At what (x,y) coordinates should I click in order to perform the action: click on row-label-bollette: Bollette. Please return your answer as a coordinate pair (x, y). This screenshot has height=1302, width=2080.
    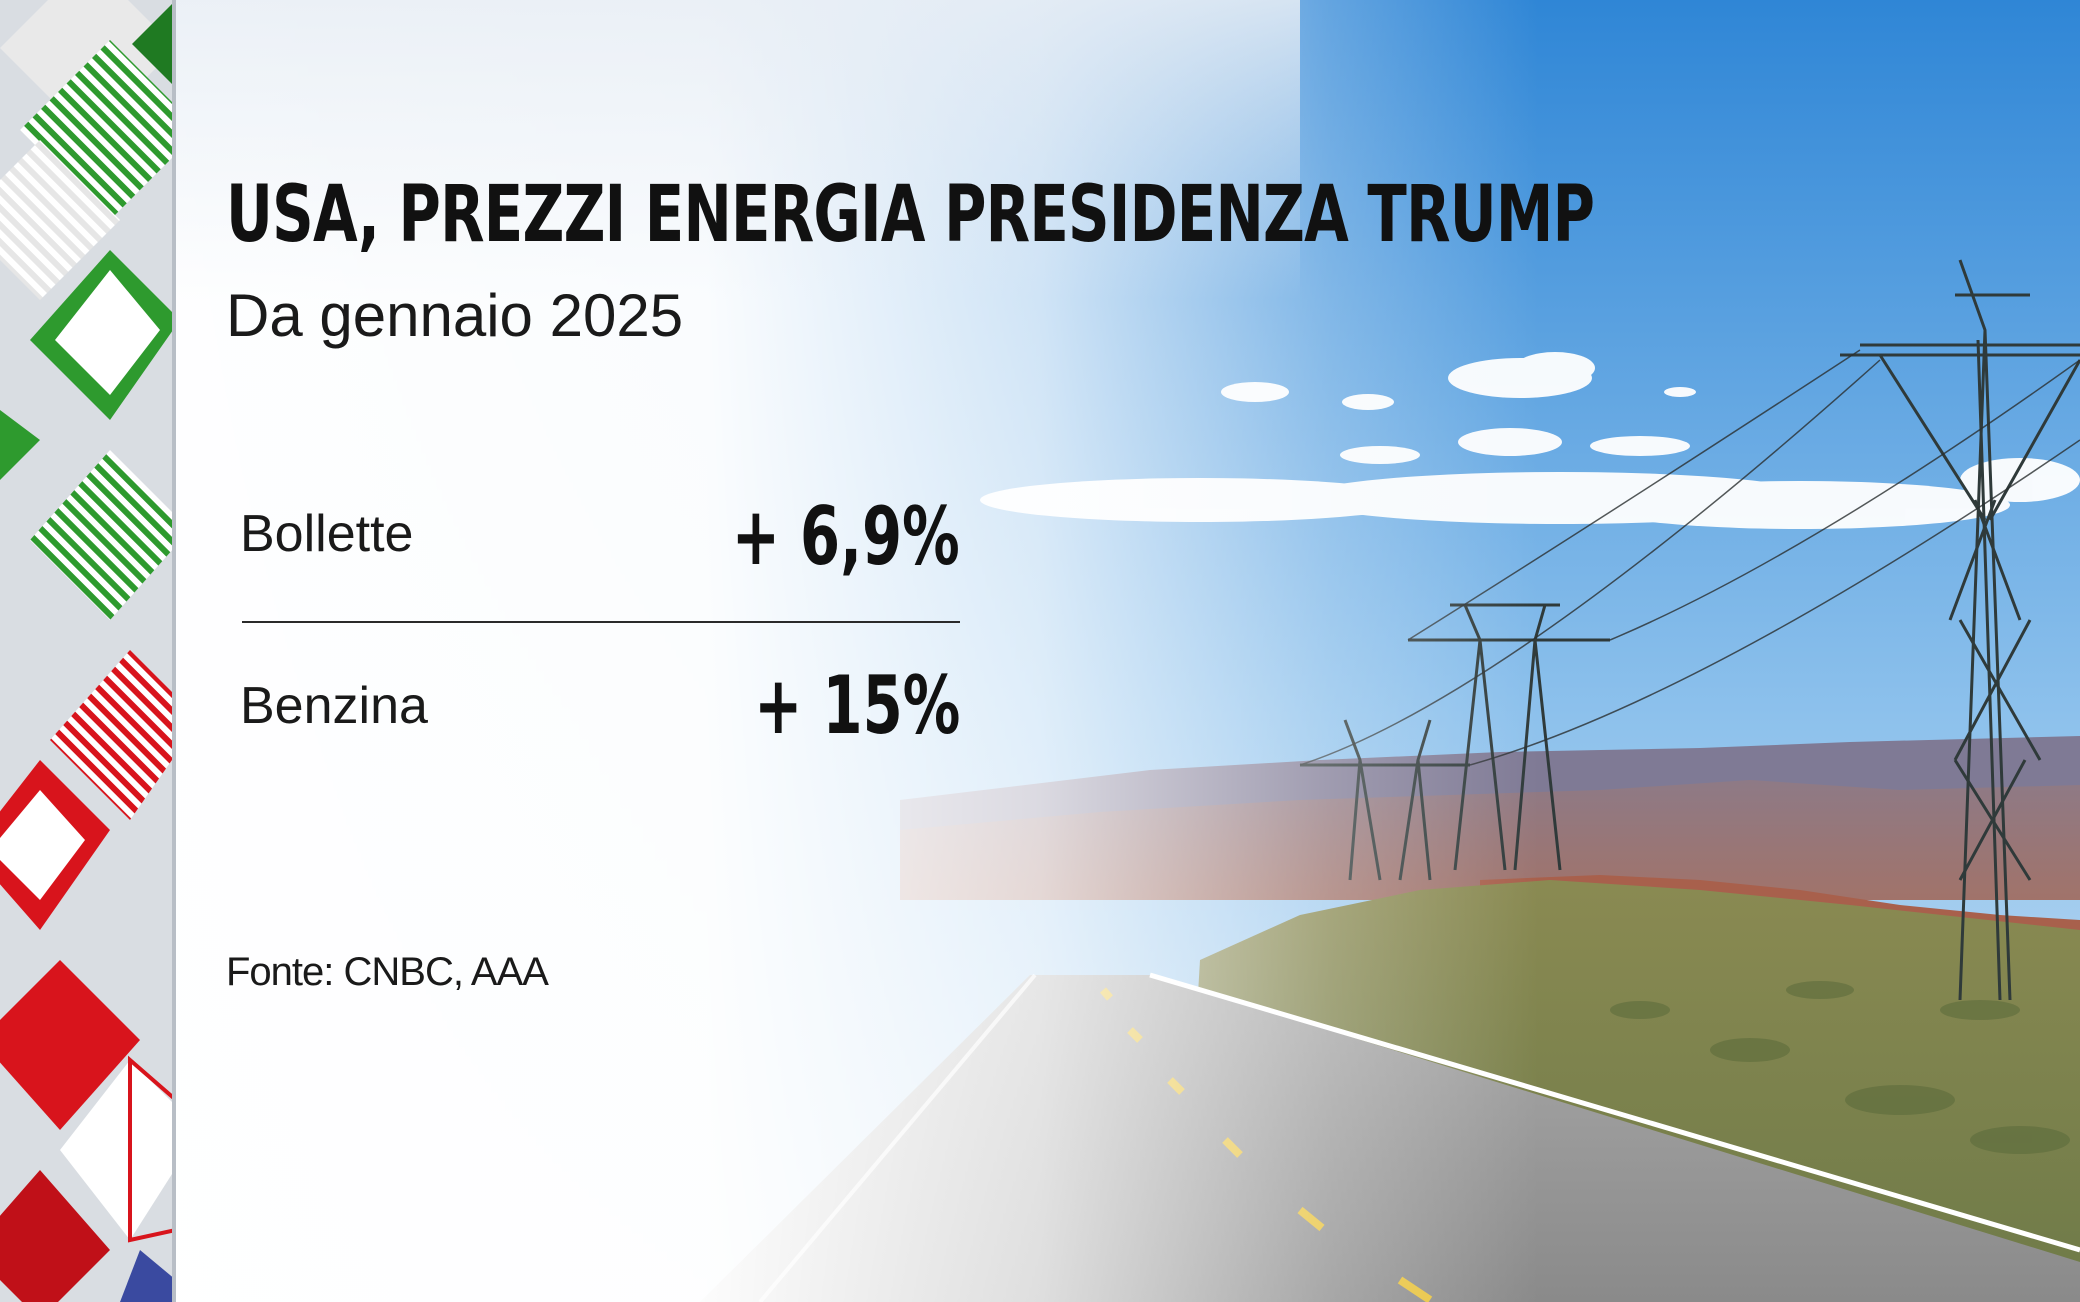
    Looking at the image, I should click on (327, 534).